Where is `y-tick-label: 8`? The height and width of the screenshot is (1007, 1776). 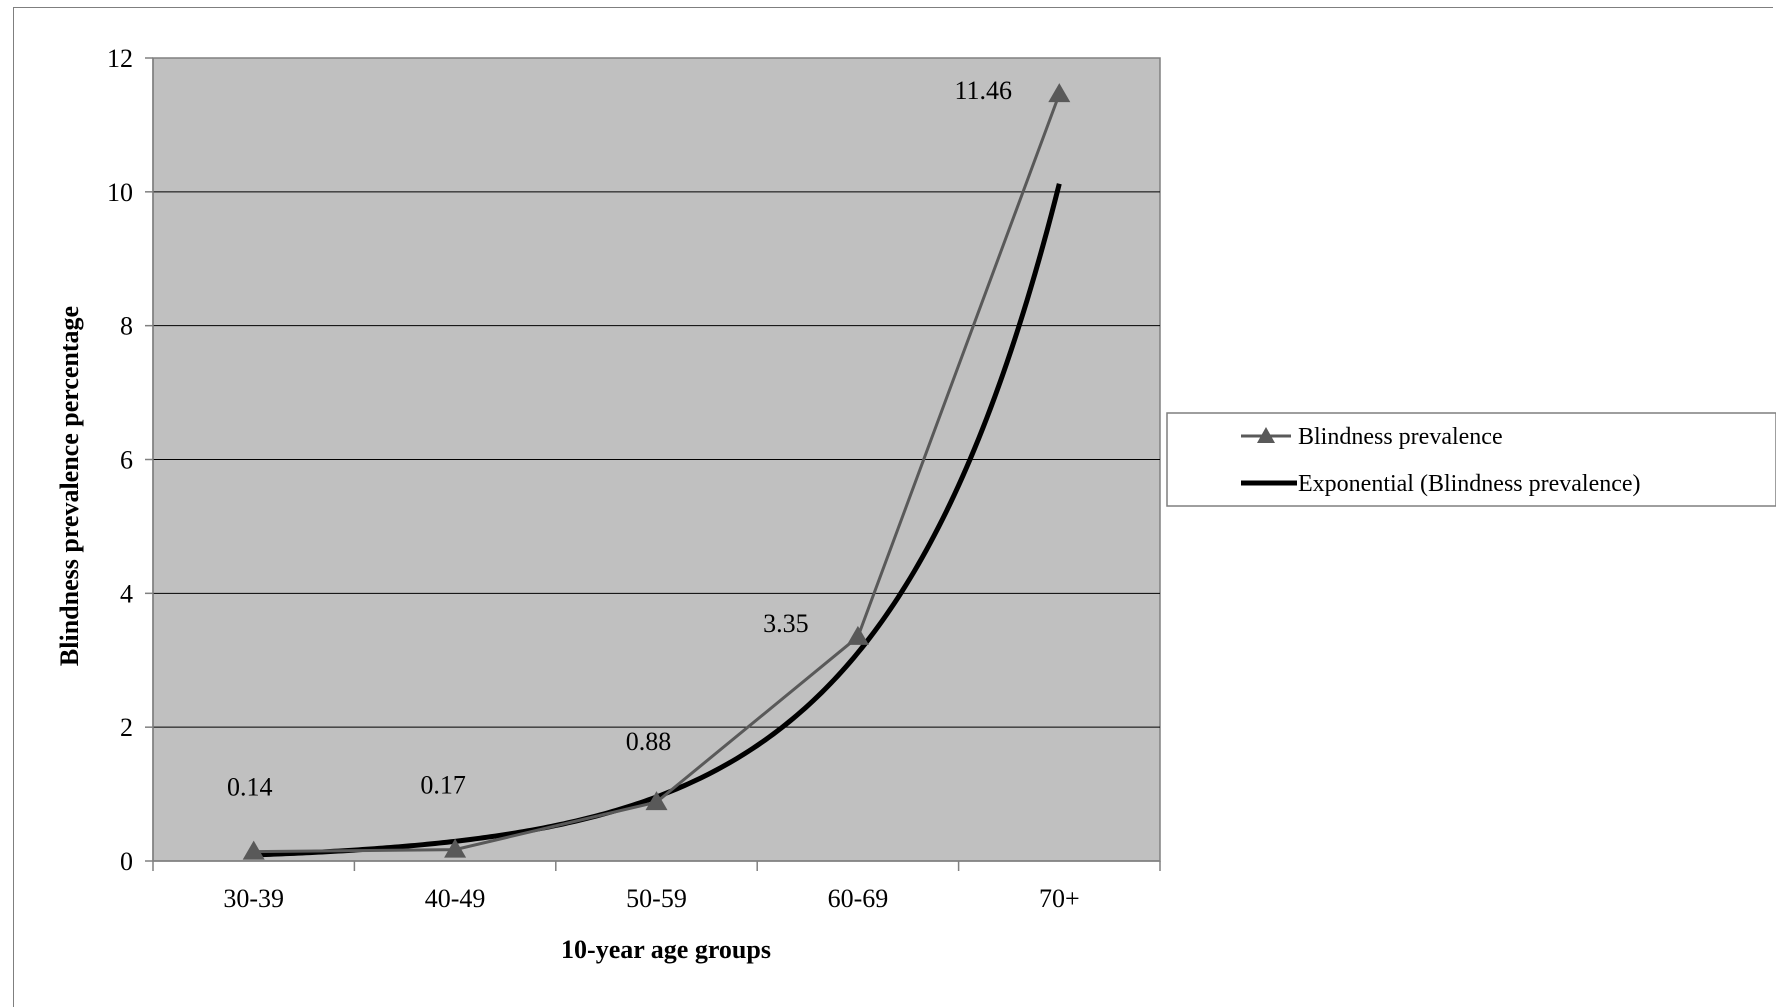
y-tick-label: 8 is located at coordinates (126, 326).